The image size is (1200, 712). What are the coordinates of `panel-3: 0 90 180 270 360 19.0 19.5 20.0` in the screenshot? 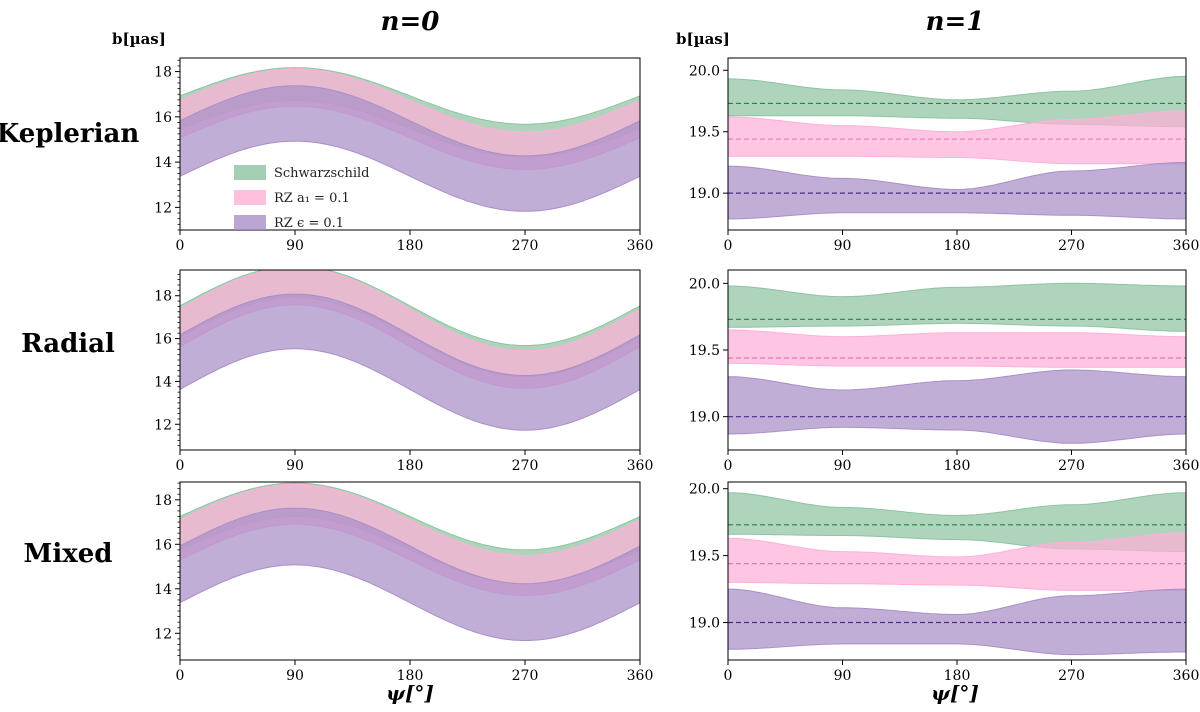 It's located at (944, 371).